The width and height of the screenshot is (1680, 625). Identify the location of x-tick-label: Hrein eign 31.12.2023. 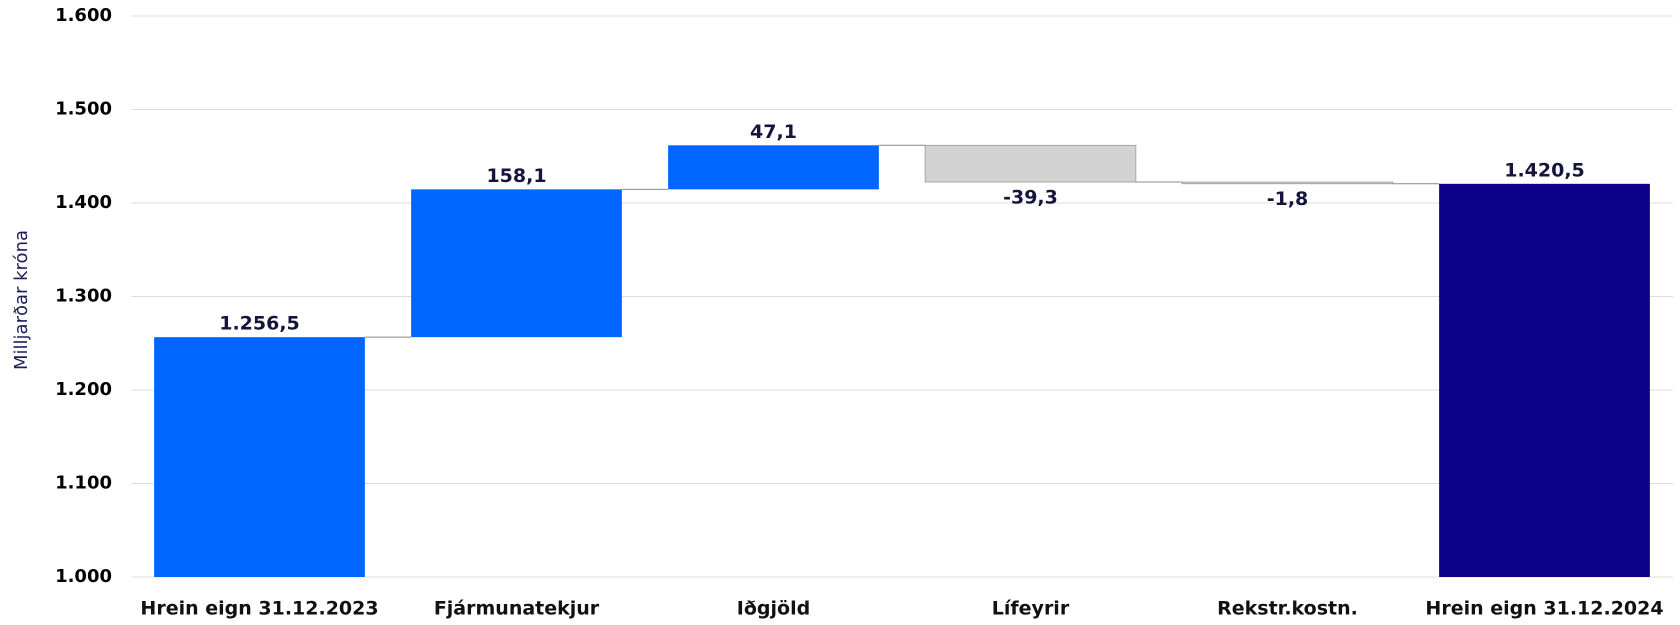
(259, 609).